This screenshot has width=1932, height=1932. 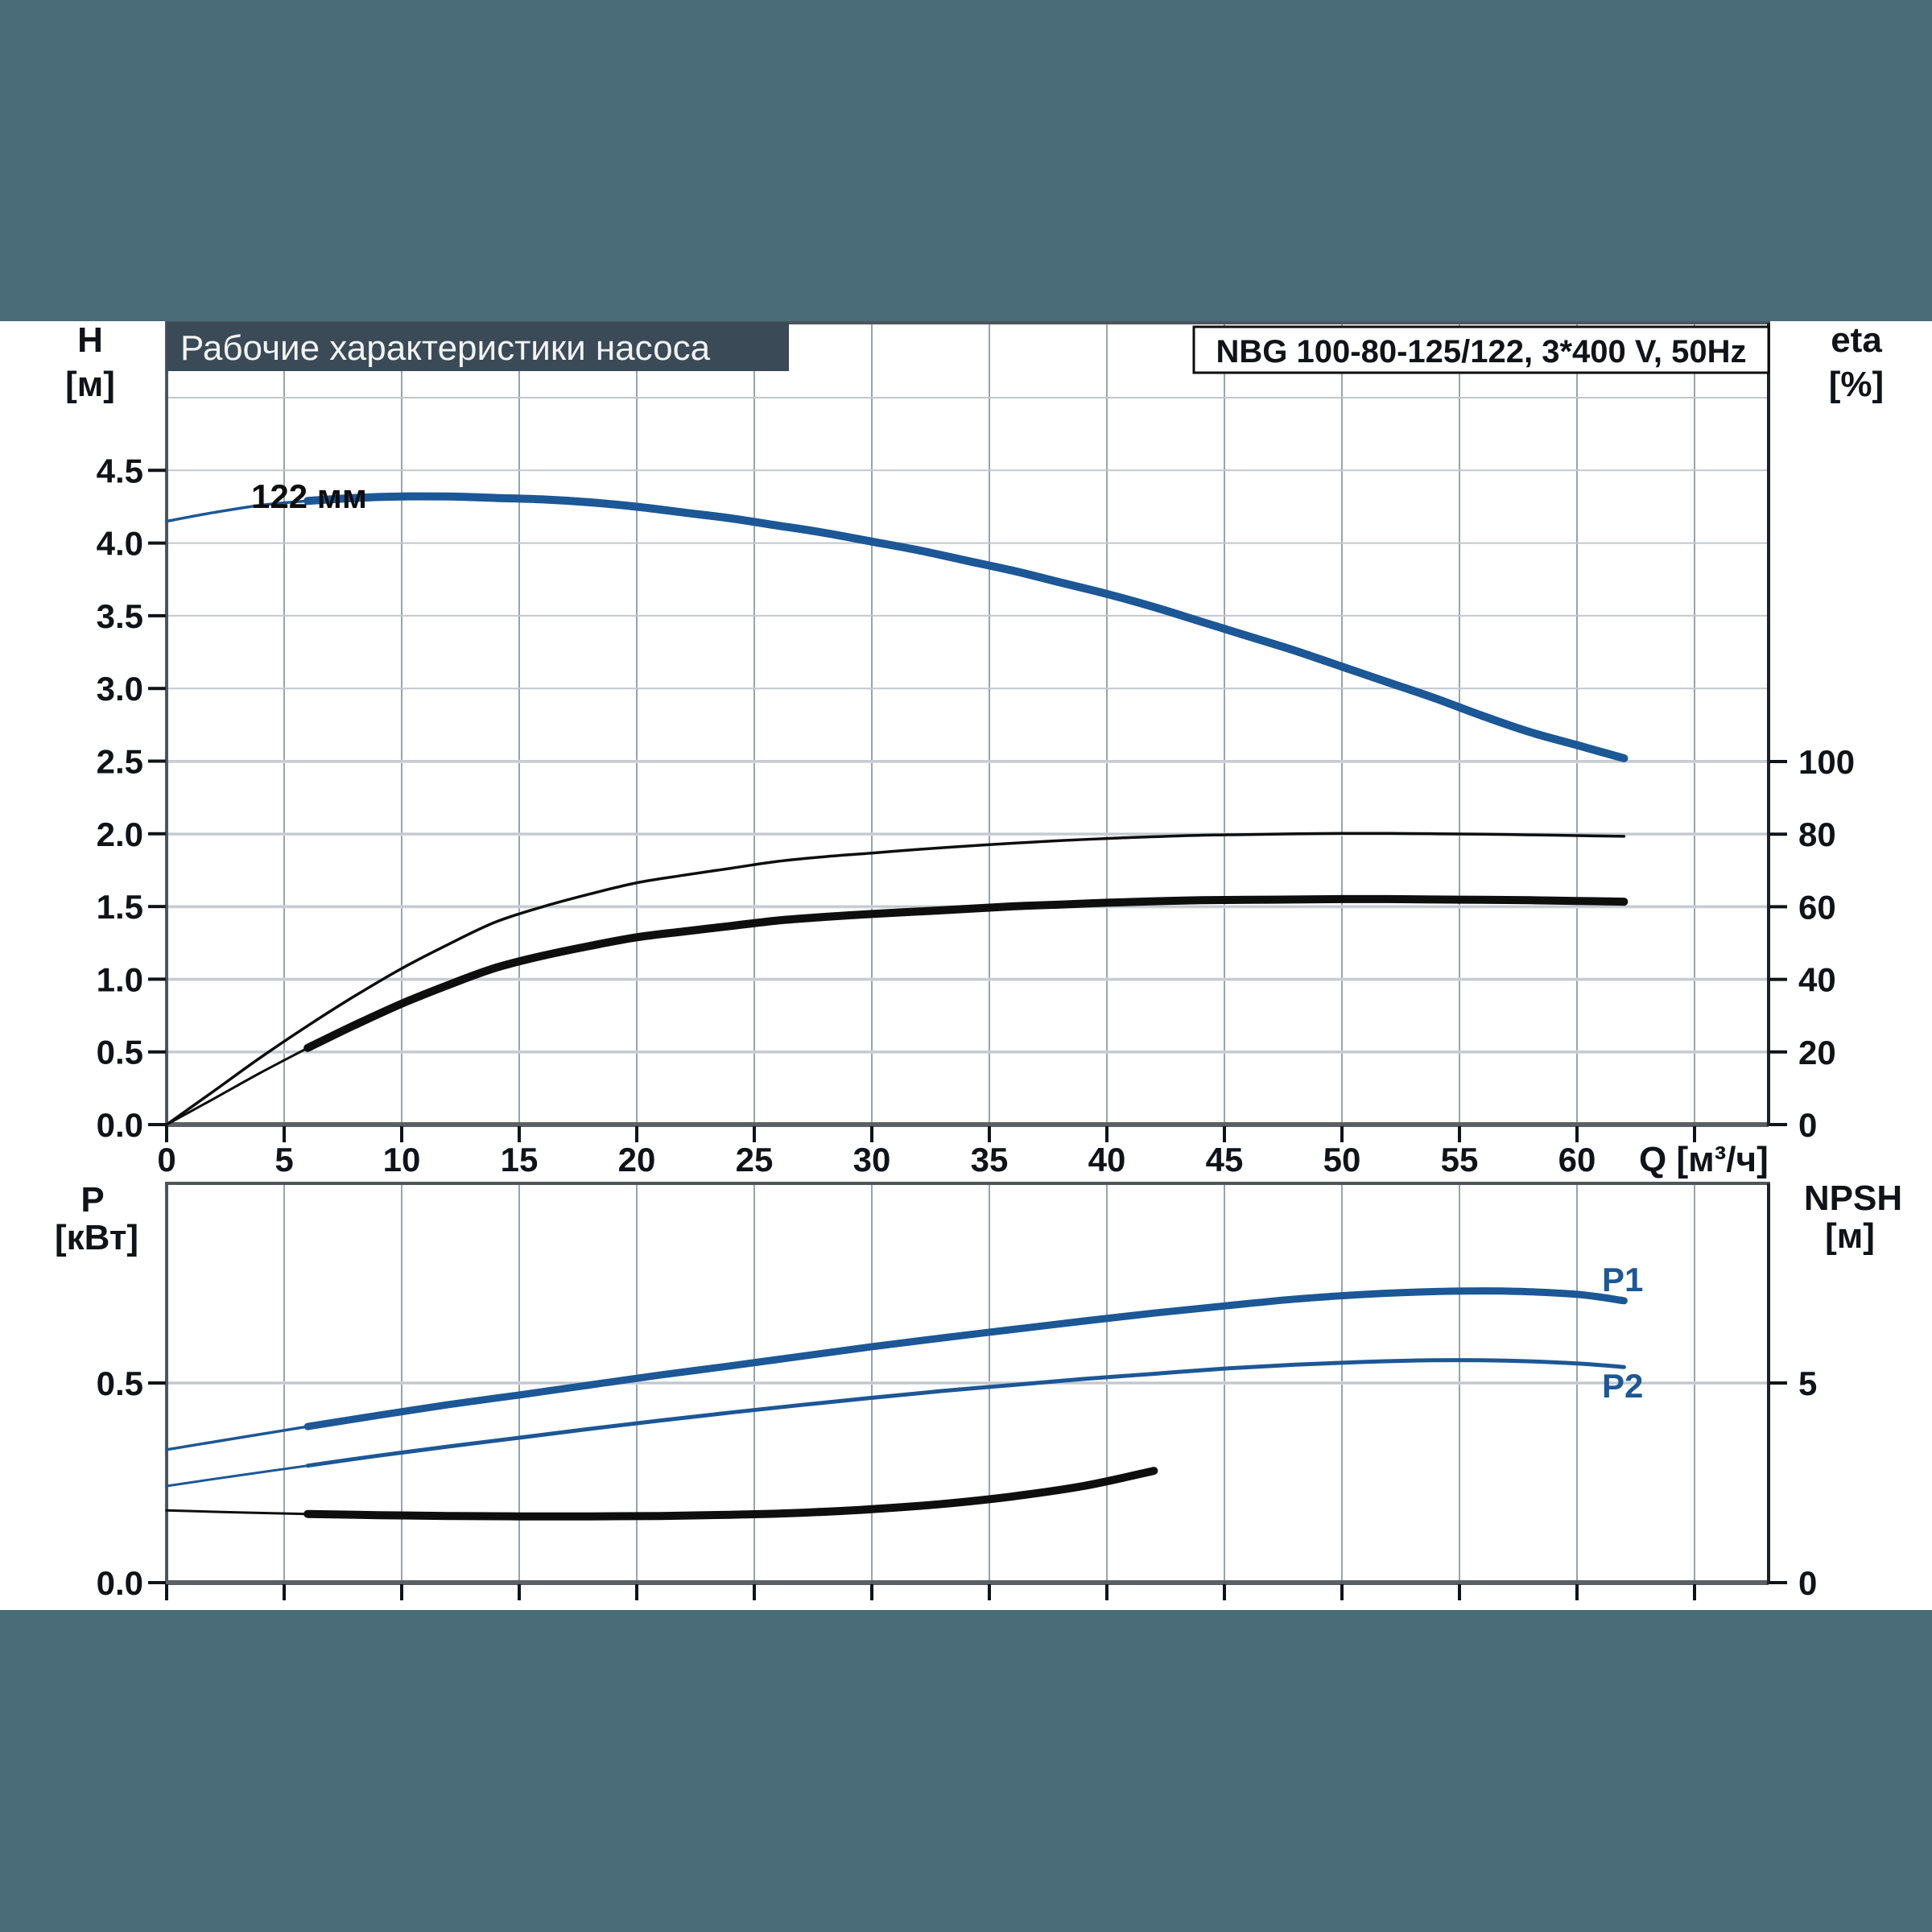 What do you see at coordinates (966, 973) in the screenshot?
I see `curve-eta-pump-motor` at bounding box center [966, 973].